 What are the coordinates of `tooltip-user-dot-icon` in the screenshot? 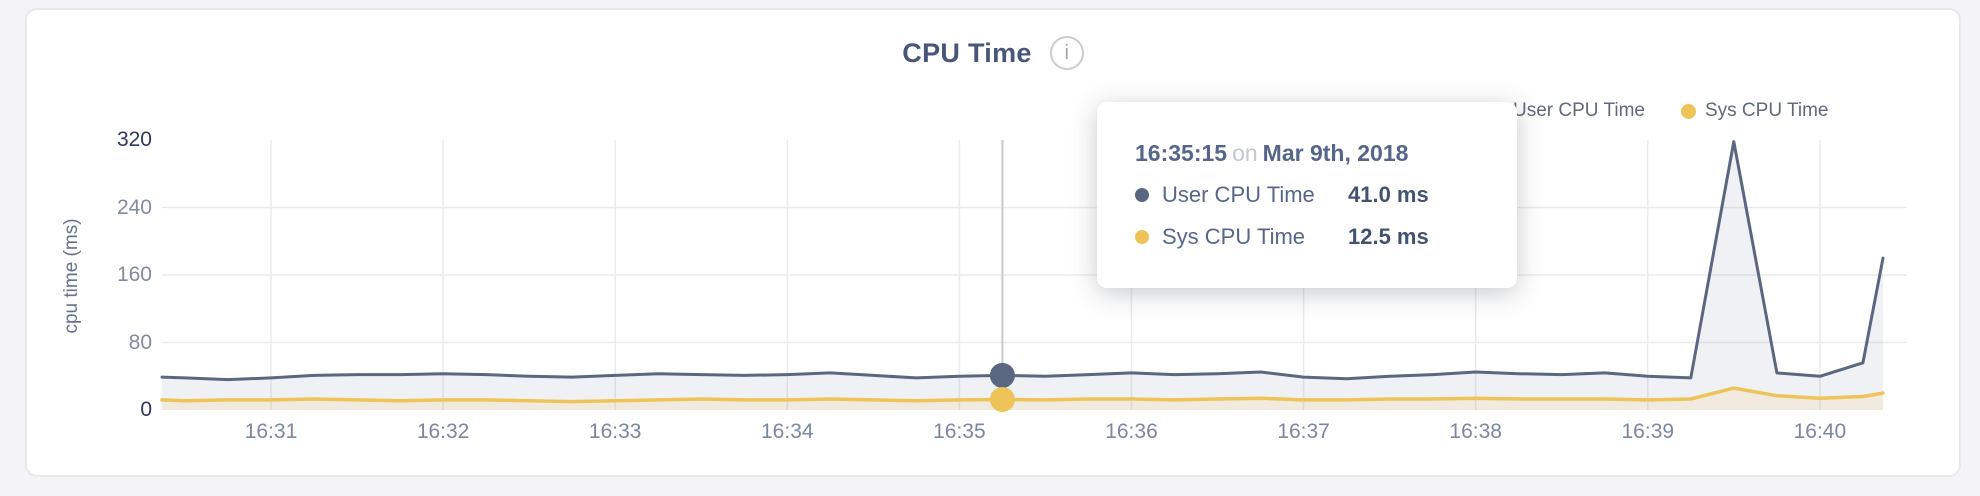 It's located at (1142, 195).